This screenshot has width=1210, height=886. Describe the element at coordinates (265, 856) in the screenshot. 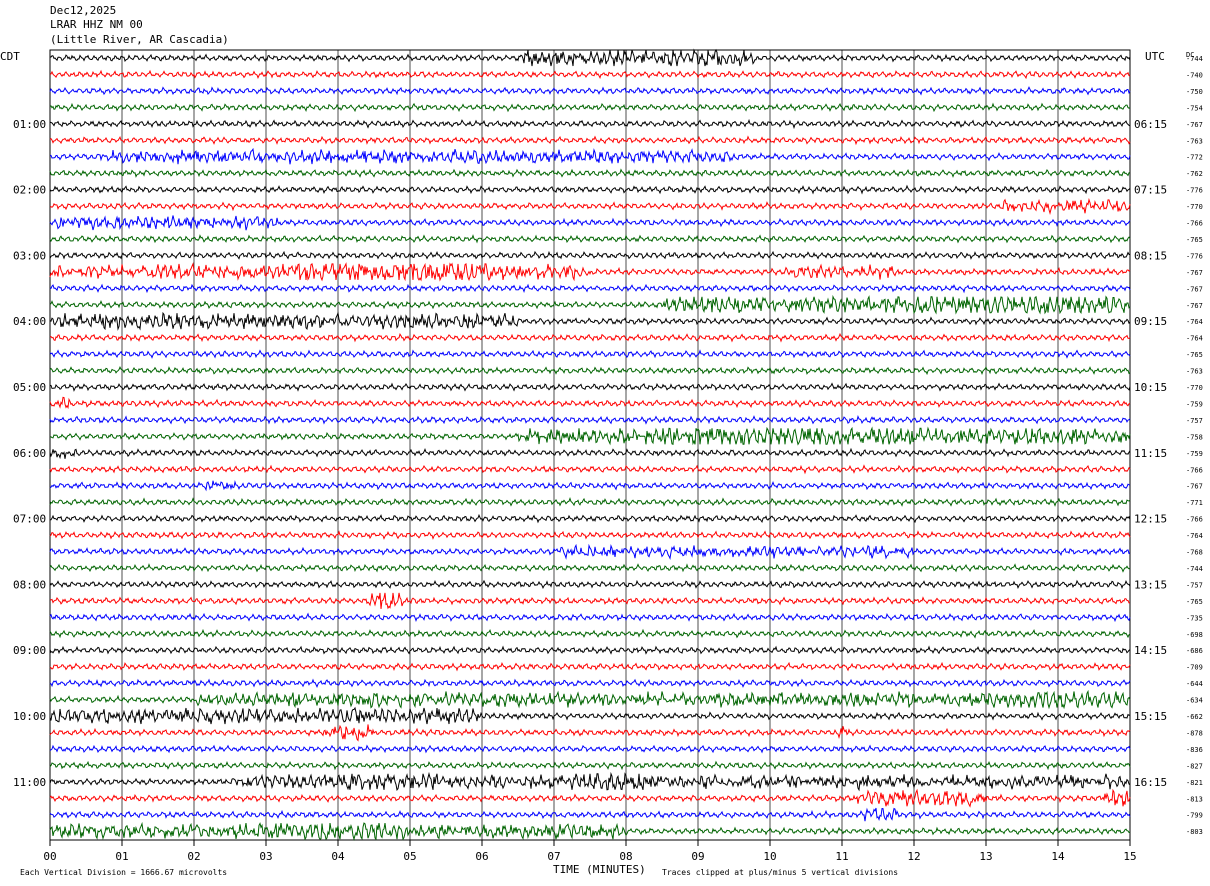

I see `x-tick-label: 03` at that location.